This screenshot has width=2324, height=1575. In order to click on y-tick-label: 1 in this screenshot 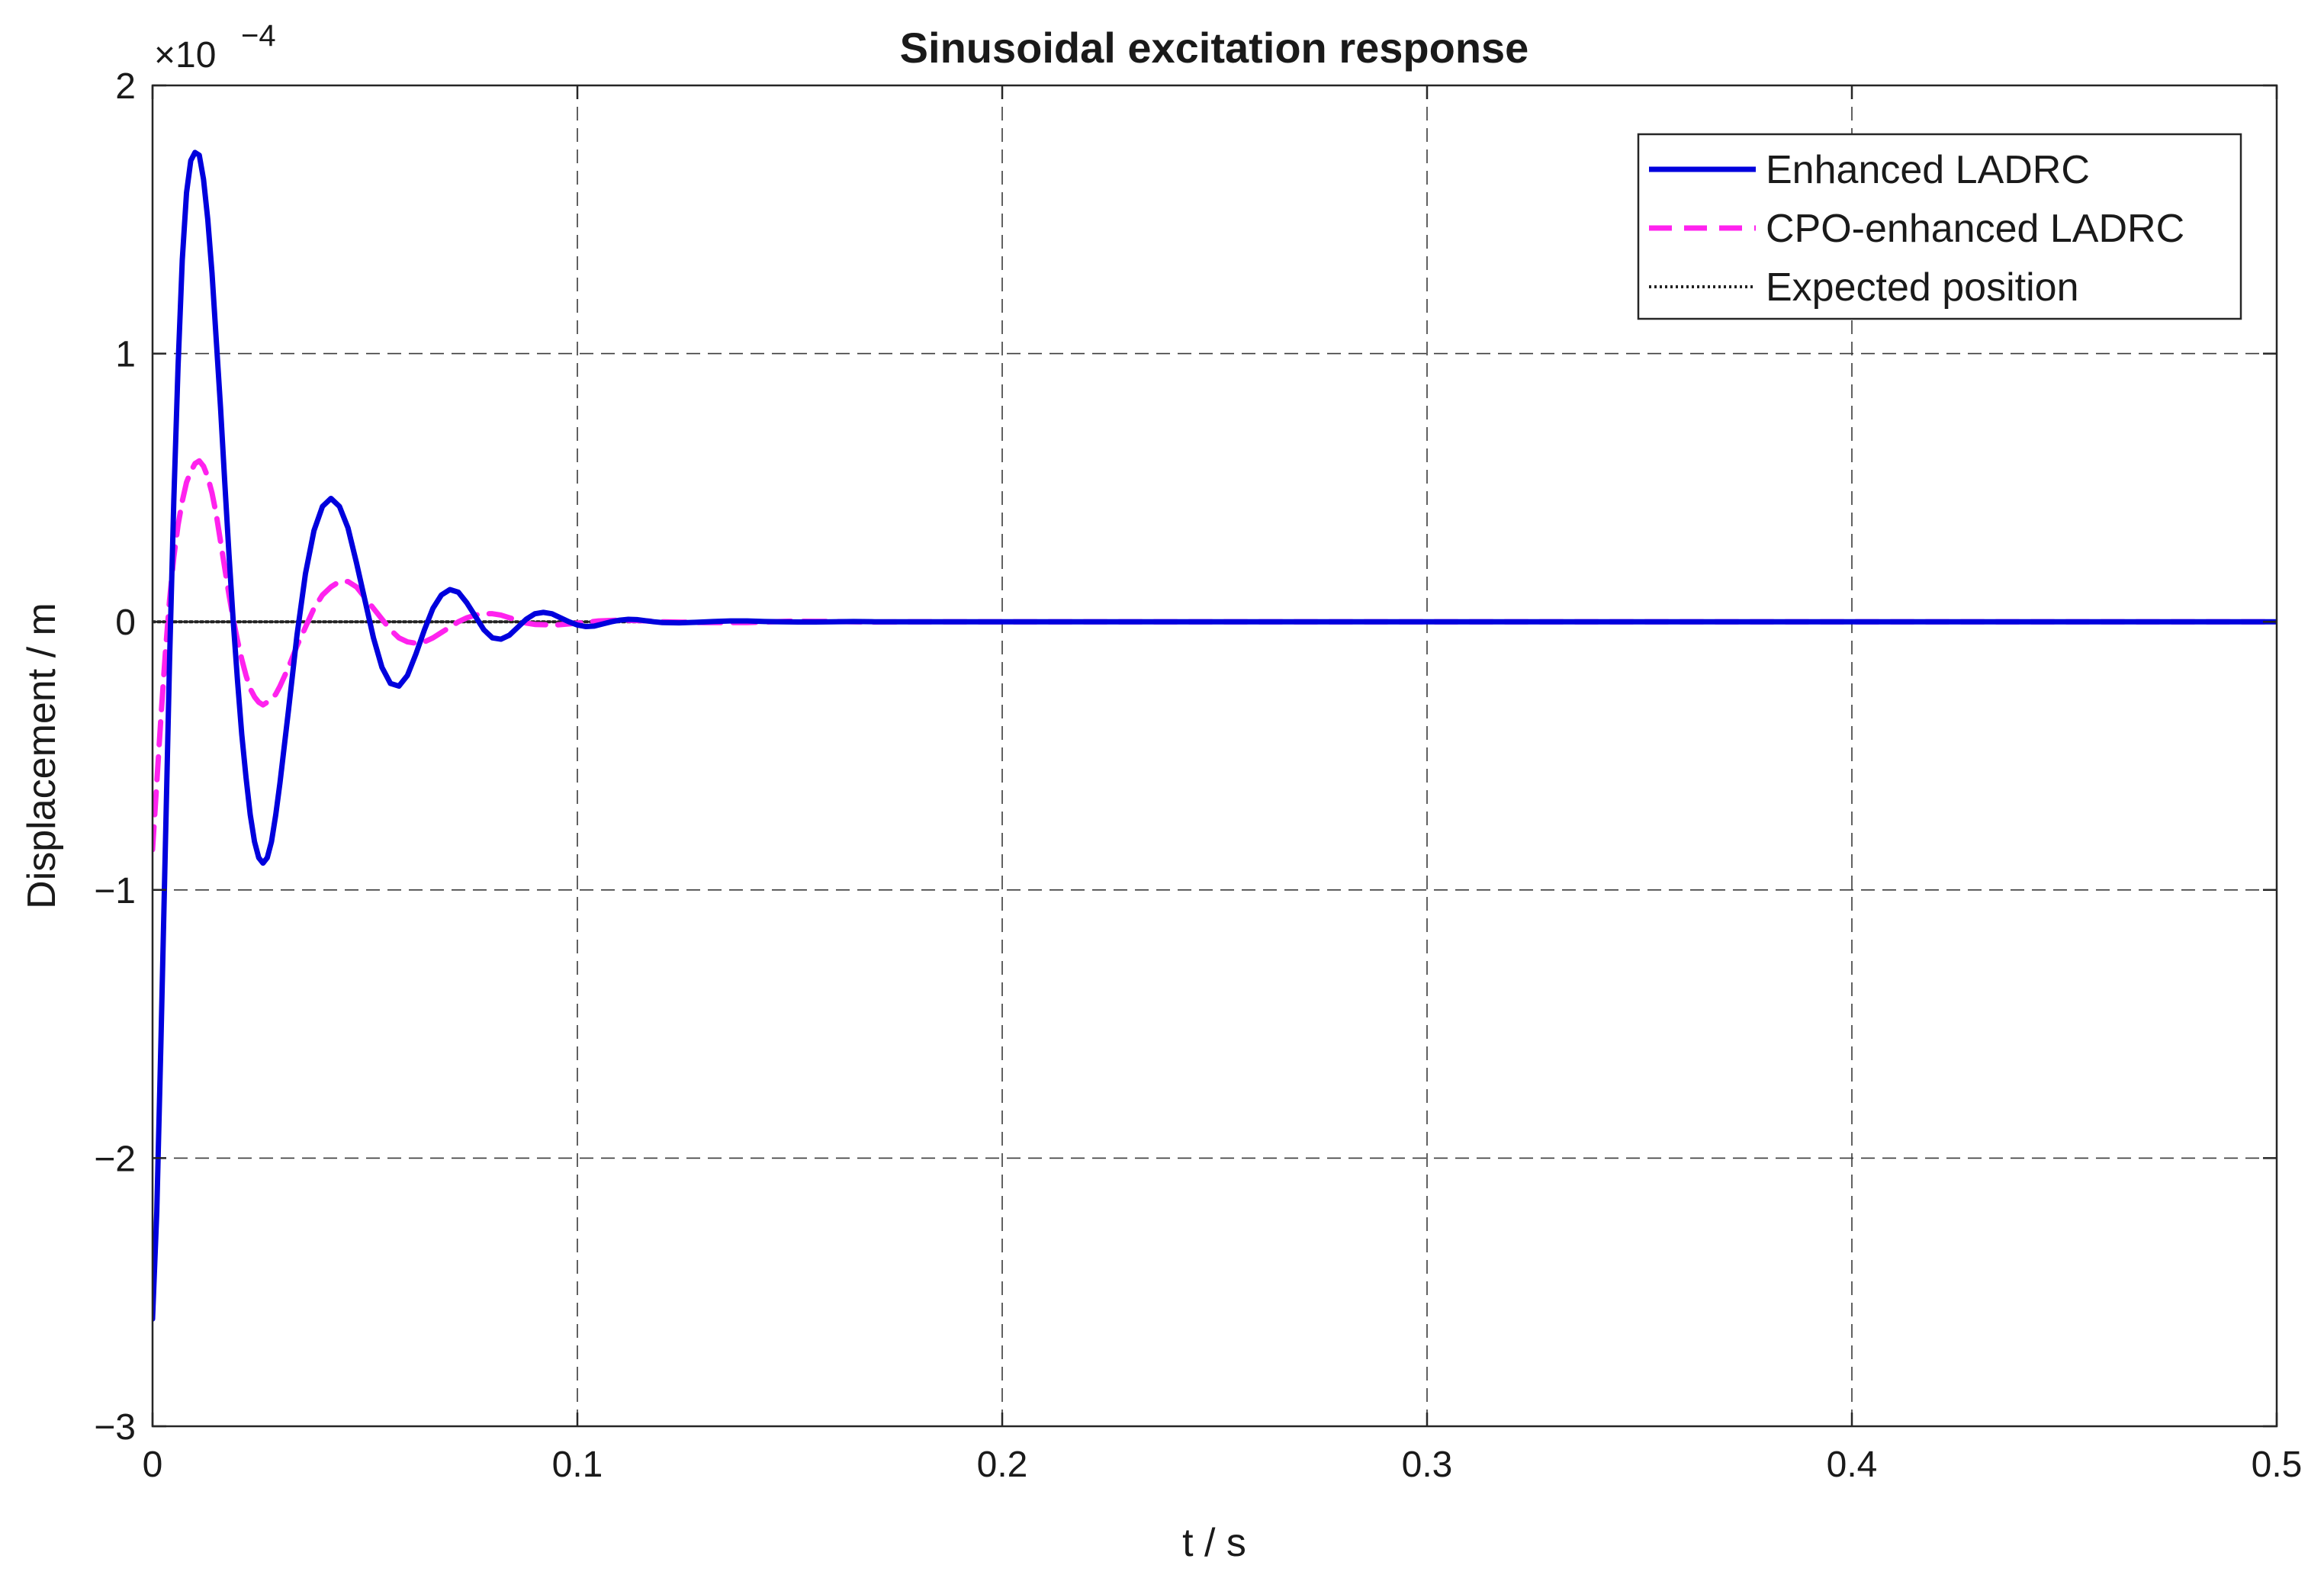, I will do `click(125, 355)`.